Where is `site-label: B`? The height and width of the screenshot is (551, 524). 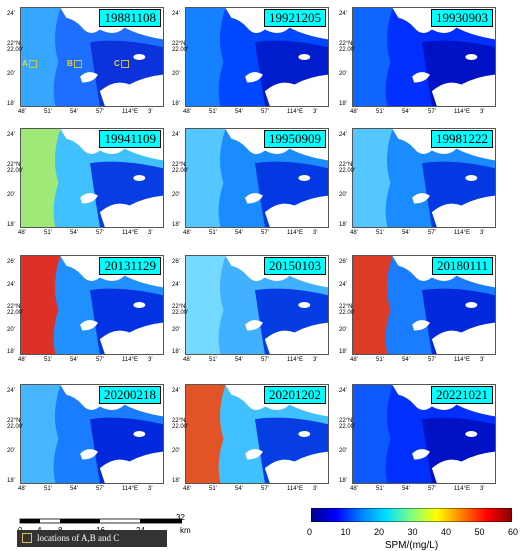
site-label: B is located at coordinates (70, 63).